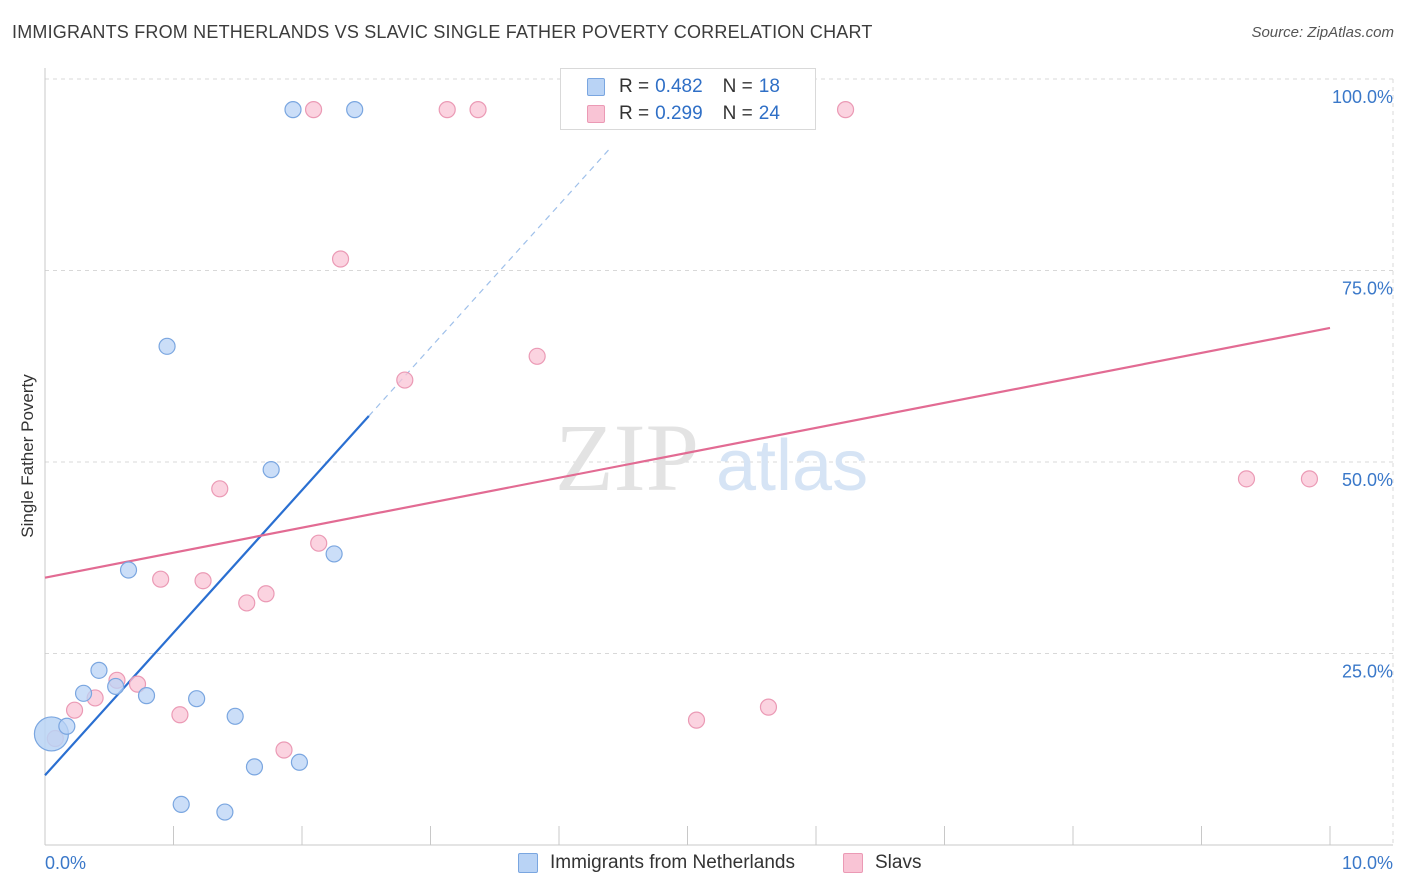 The height and width of the screenshot is (892, 1406). What do you see at coordinates (65, 863) in the screenshot?
I see `x-tick-label-min: 0.0%` at bounding box center [65, 863].